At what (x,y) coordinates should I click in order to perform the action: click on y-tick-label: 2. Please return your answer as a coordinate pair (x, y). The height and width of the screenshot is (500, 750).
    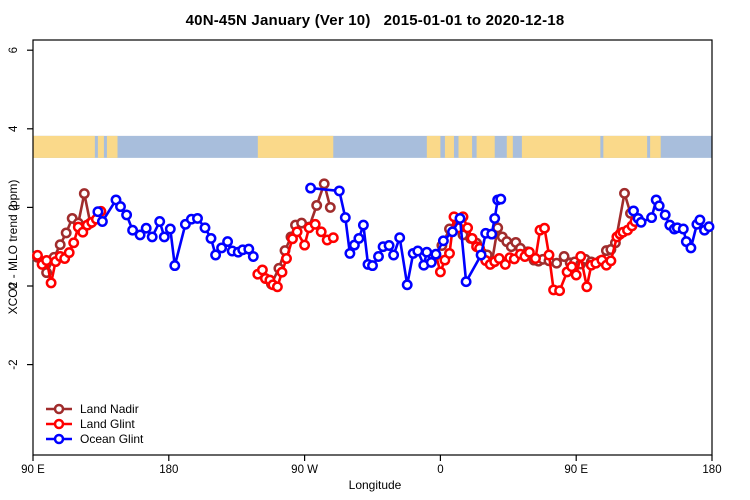
    Looking at the image, I should click on (14, 207).